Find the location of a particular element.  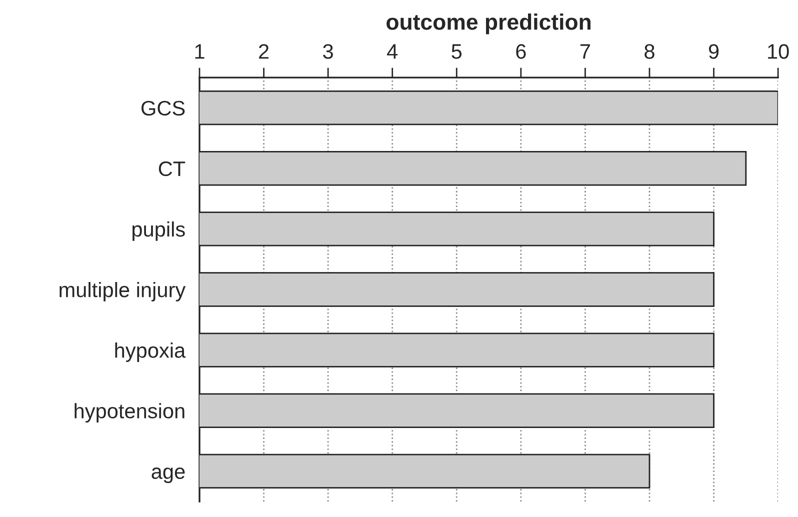

x-tick-label: 7 is located at coordinates (585, 51).